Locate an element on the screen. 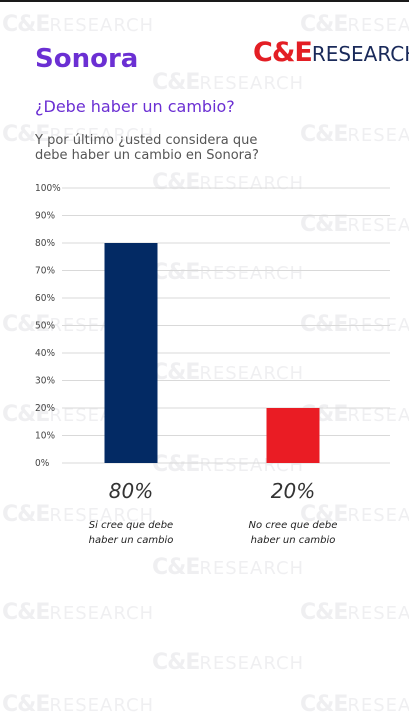 This screenshot has height=721, width=409. bar-value-label: 80% is located at coordinates (131, 491).